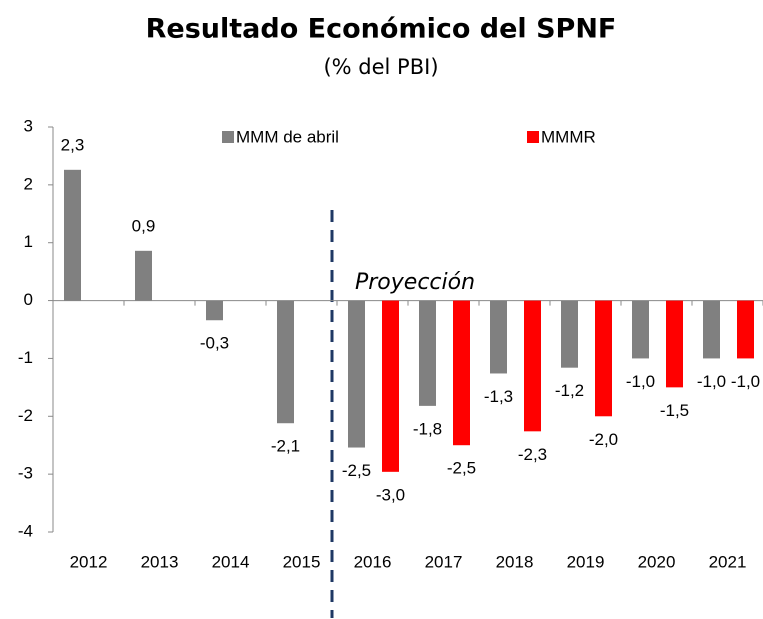  I want to click on data-label: -2,1, so click(285, 446).